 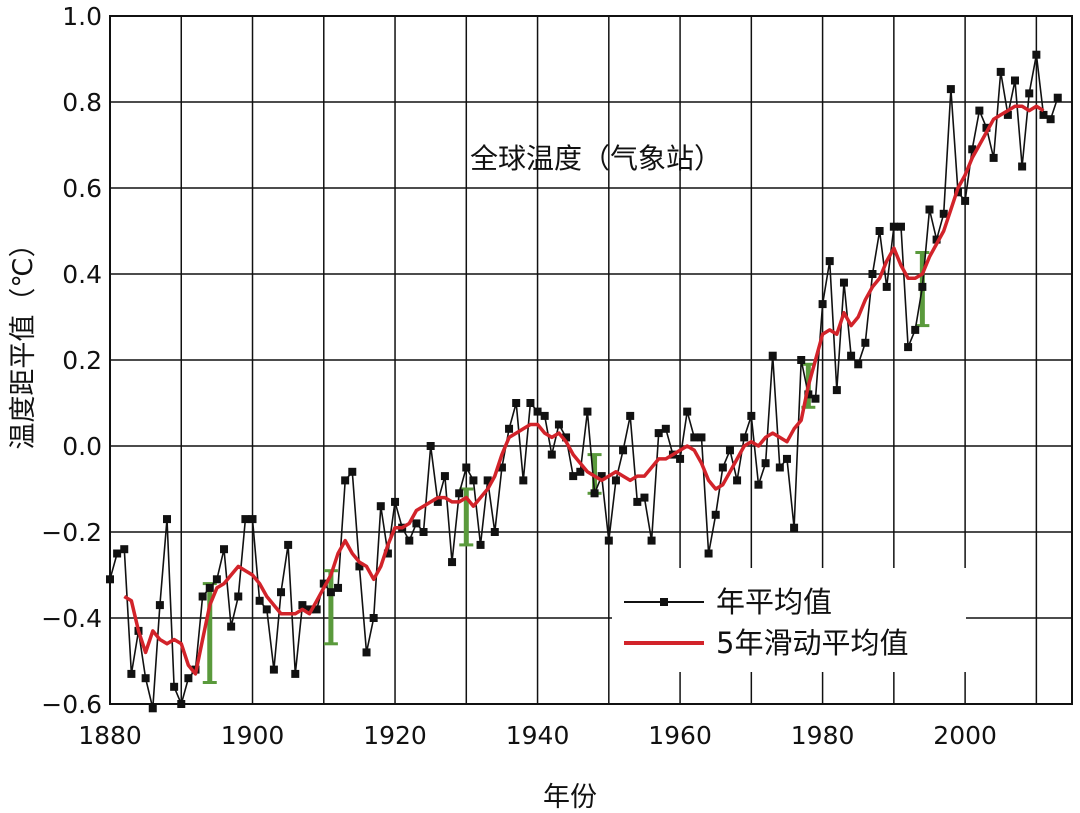 I want to click on legend-background, so click(x=789, y=620).